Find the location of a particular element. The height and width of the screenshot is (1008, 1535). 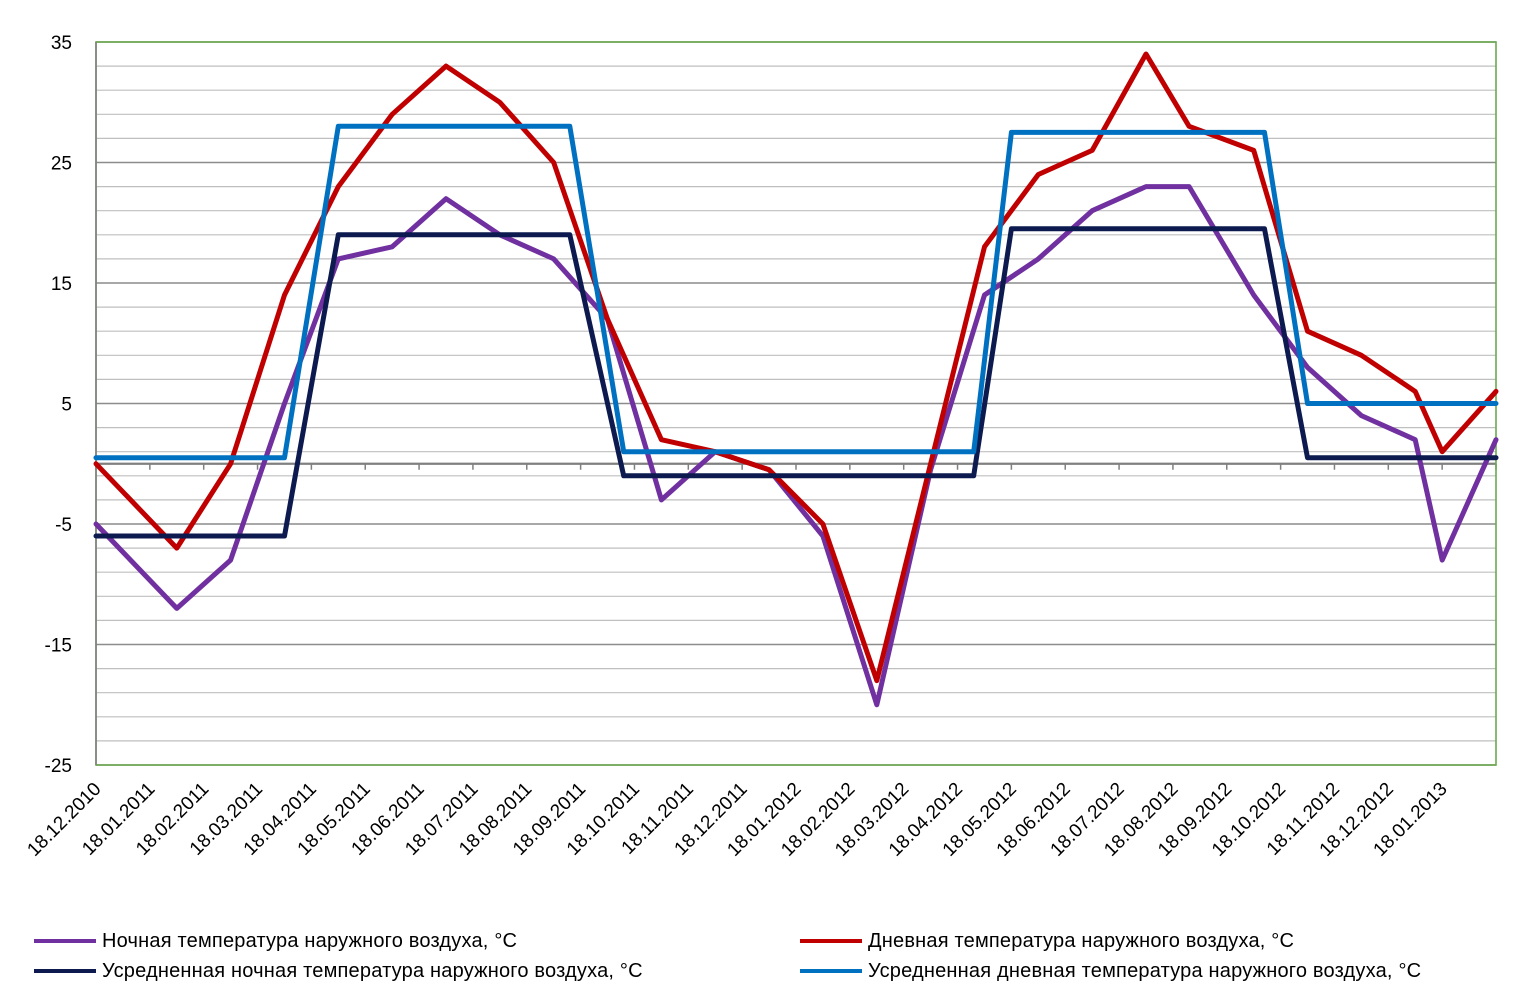

y-tick-label: -25 is located at coordinates (58, 766).